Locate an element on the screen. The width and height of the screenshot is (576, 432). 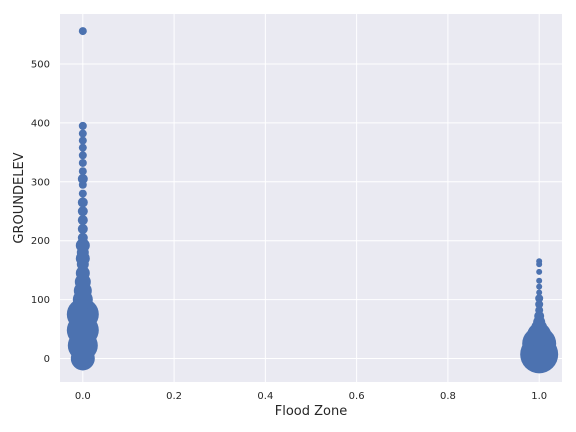
x-tick-label: 0.8 is located at coordinates (448, 396).